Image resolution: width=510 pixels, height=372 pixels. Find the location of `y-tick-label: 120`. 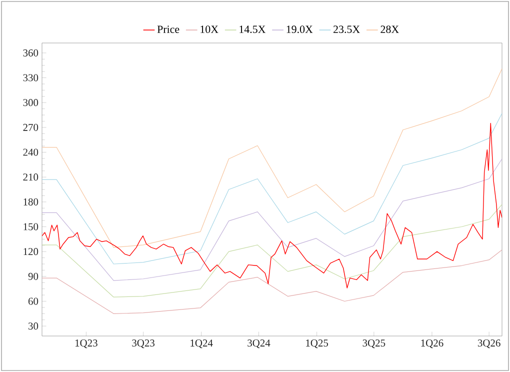

y-tick-label: 120 is located at coordinates (31, 252).